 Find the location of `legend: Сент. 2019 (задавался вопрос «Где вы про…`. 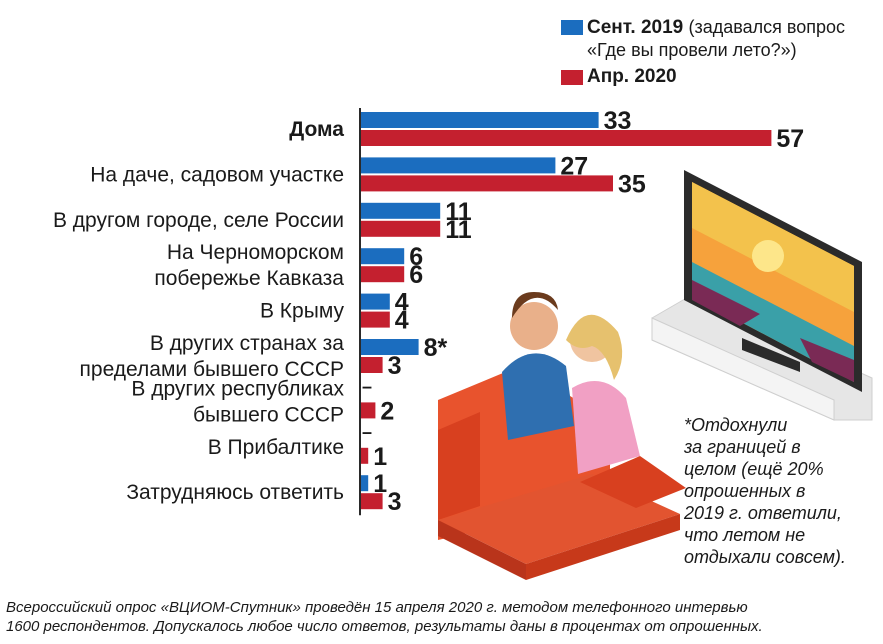

legend: Сент. 2019 (задавался вопрос «Где вы про… is located at coordinates (722, 54).